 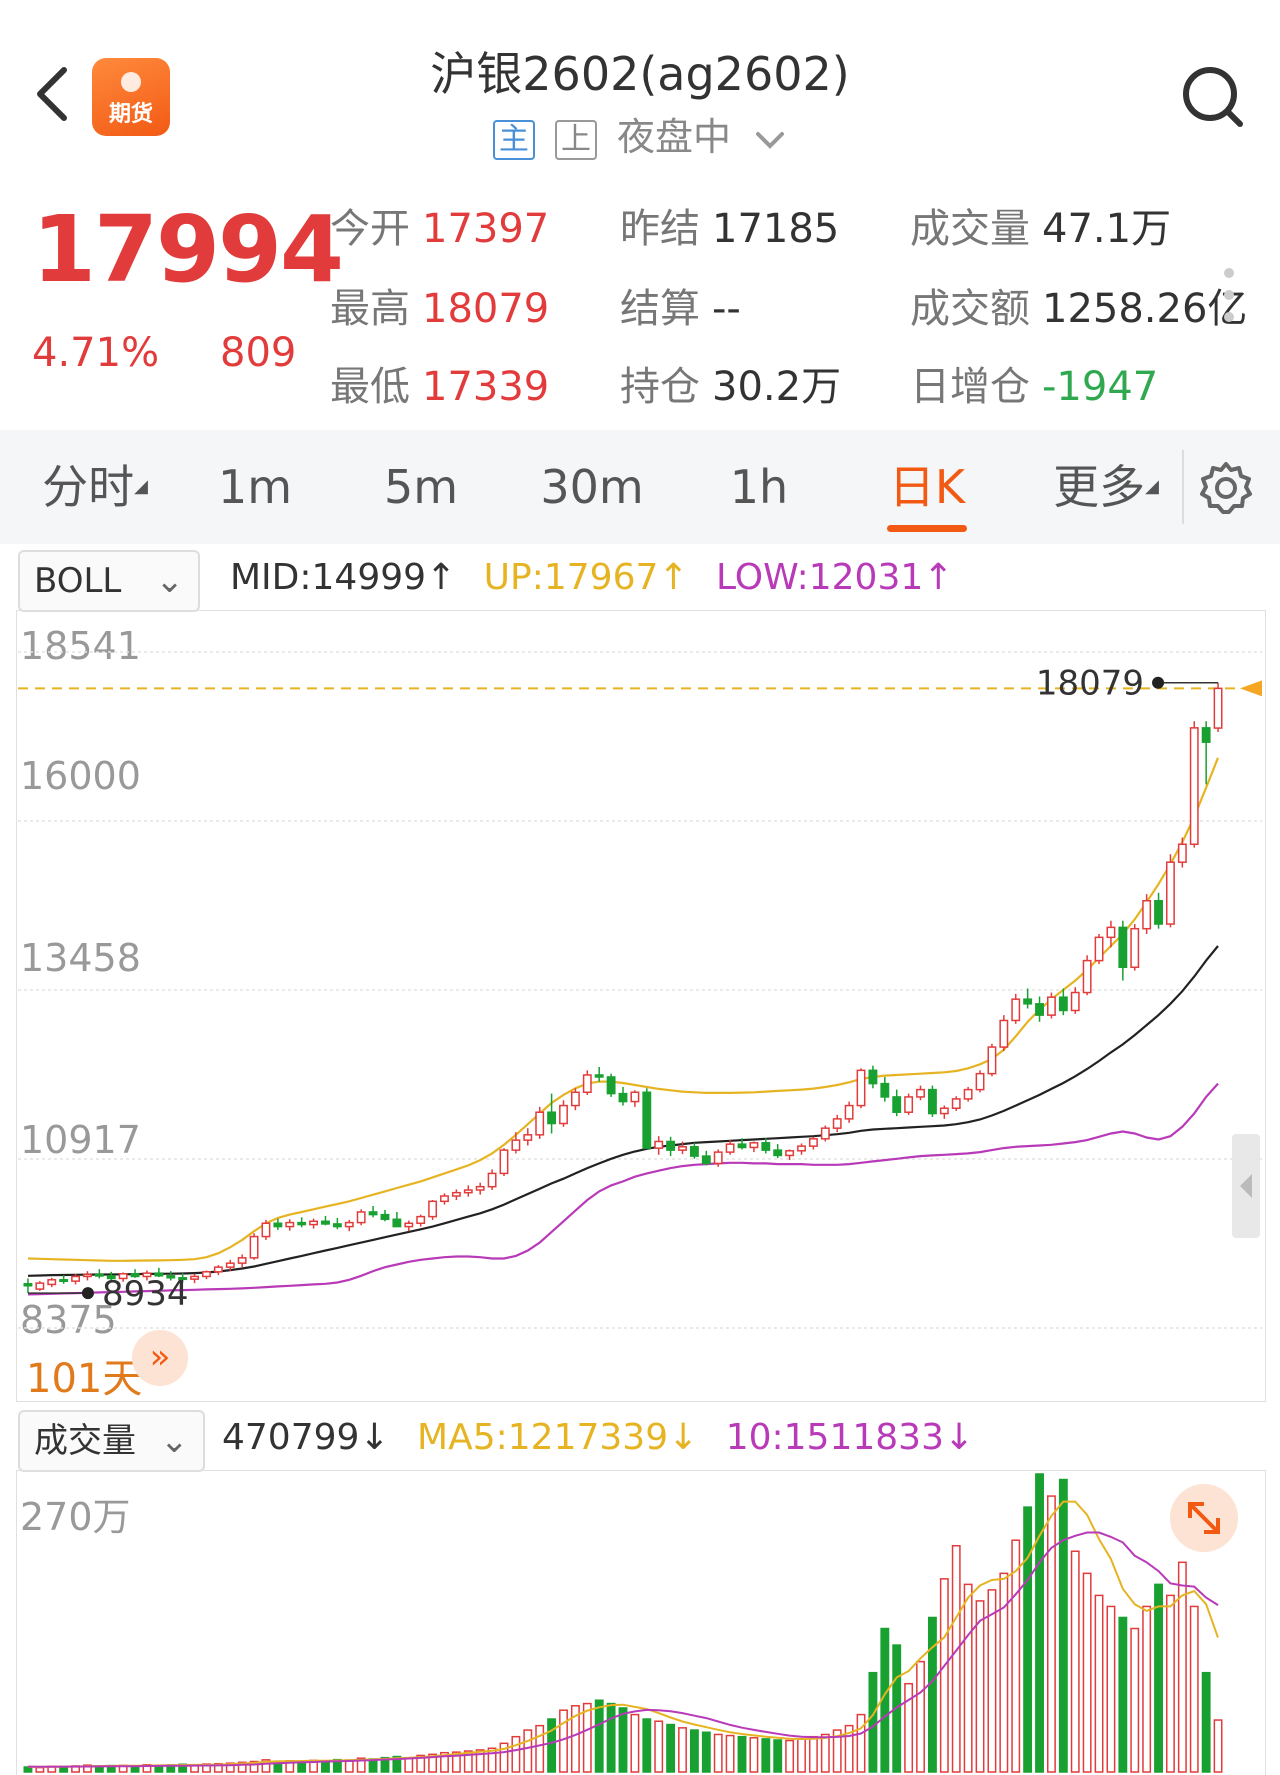 What do you see at coordinates (96, 353) in the screenshot?
I see `change-percent: 4.71%` at bounding box center [96, 353].